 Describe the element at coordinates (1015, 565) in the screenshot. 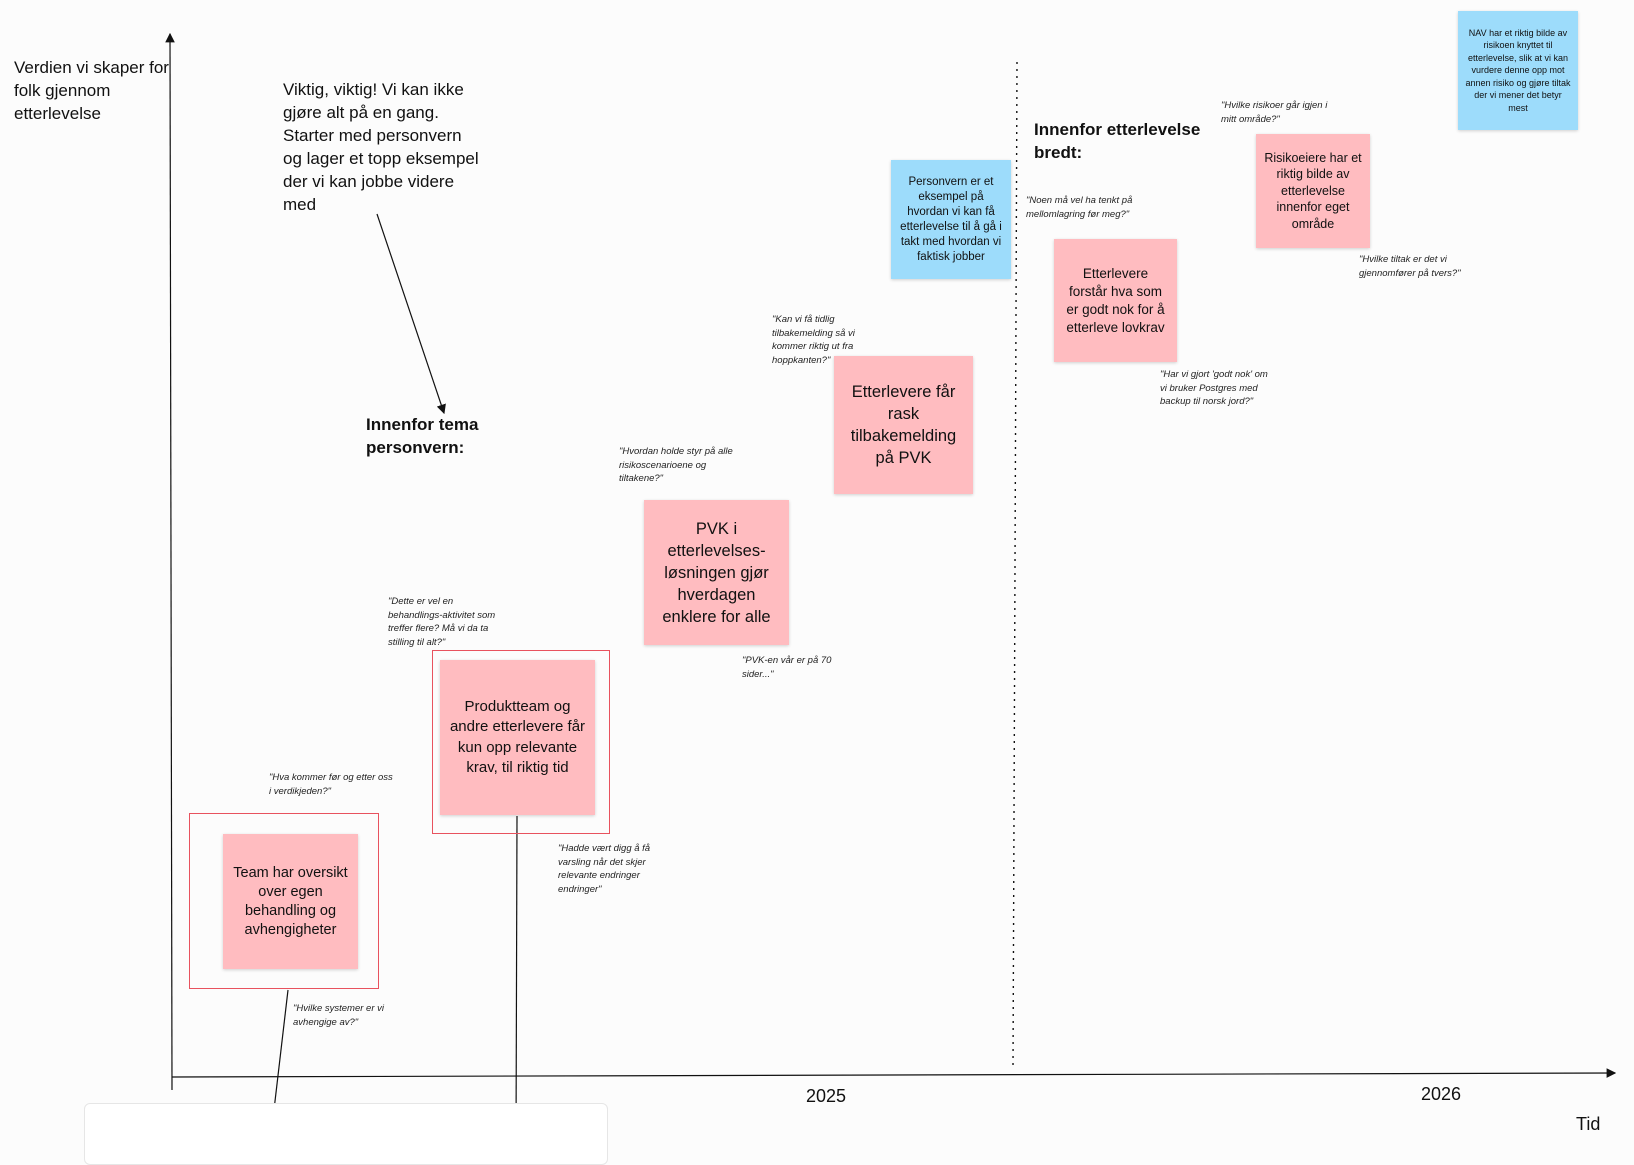

I see `divider-dotted-line` at that location.